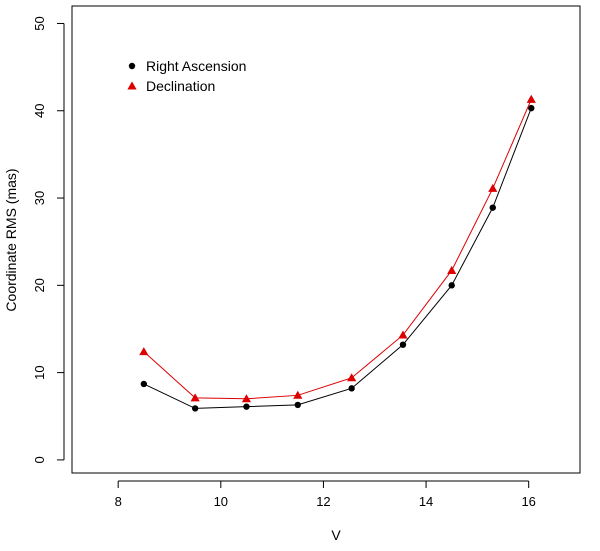  I want to click on y-tick-label: 10, so click(39, 372).